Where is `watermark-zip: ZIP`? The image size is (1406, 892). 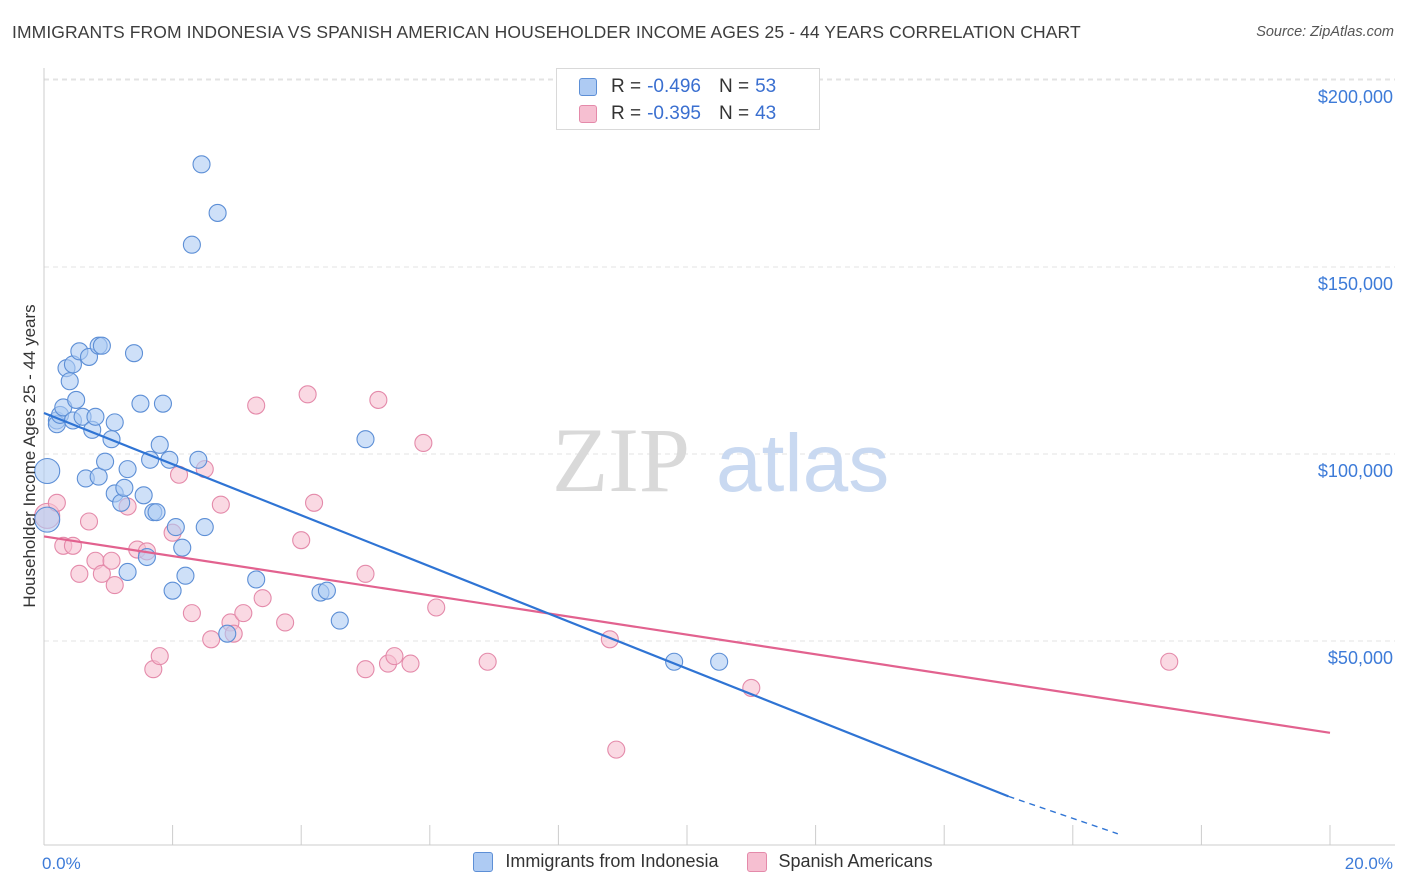 watermark-zip: ZIP is located at coordinates (621, 460).